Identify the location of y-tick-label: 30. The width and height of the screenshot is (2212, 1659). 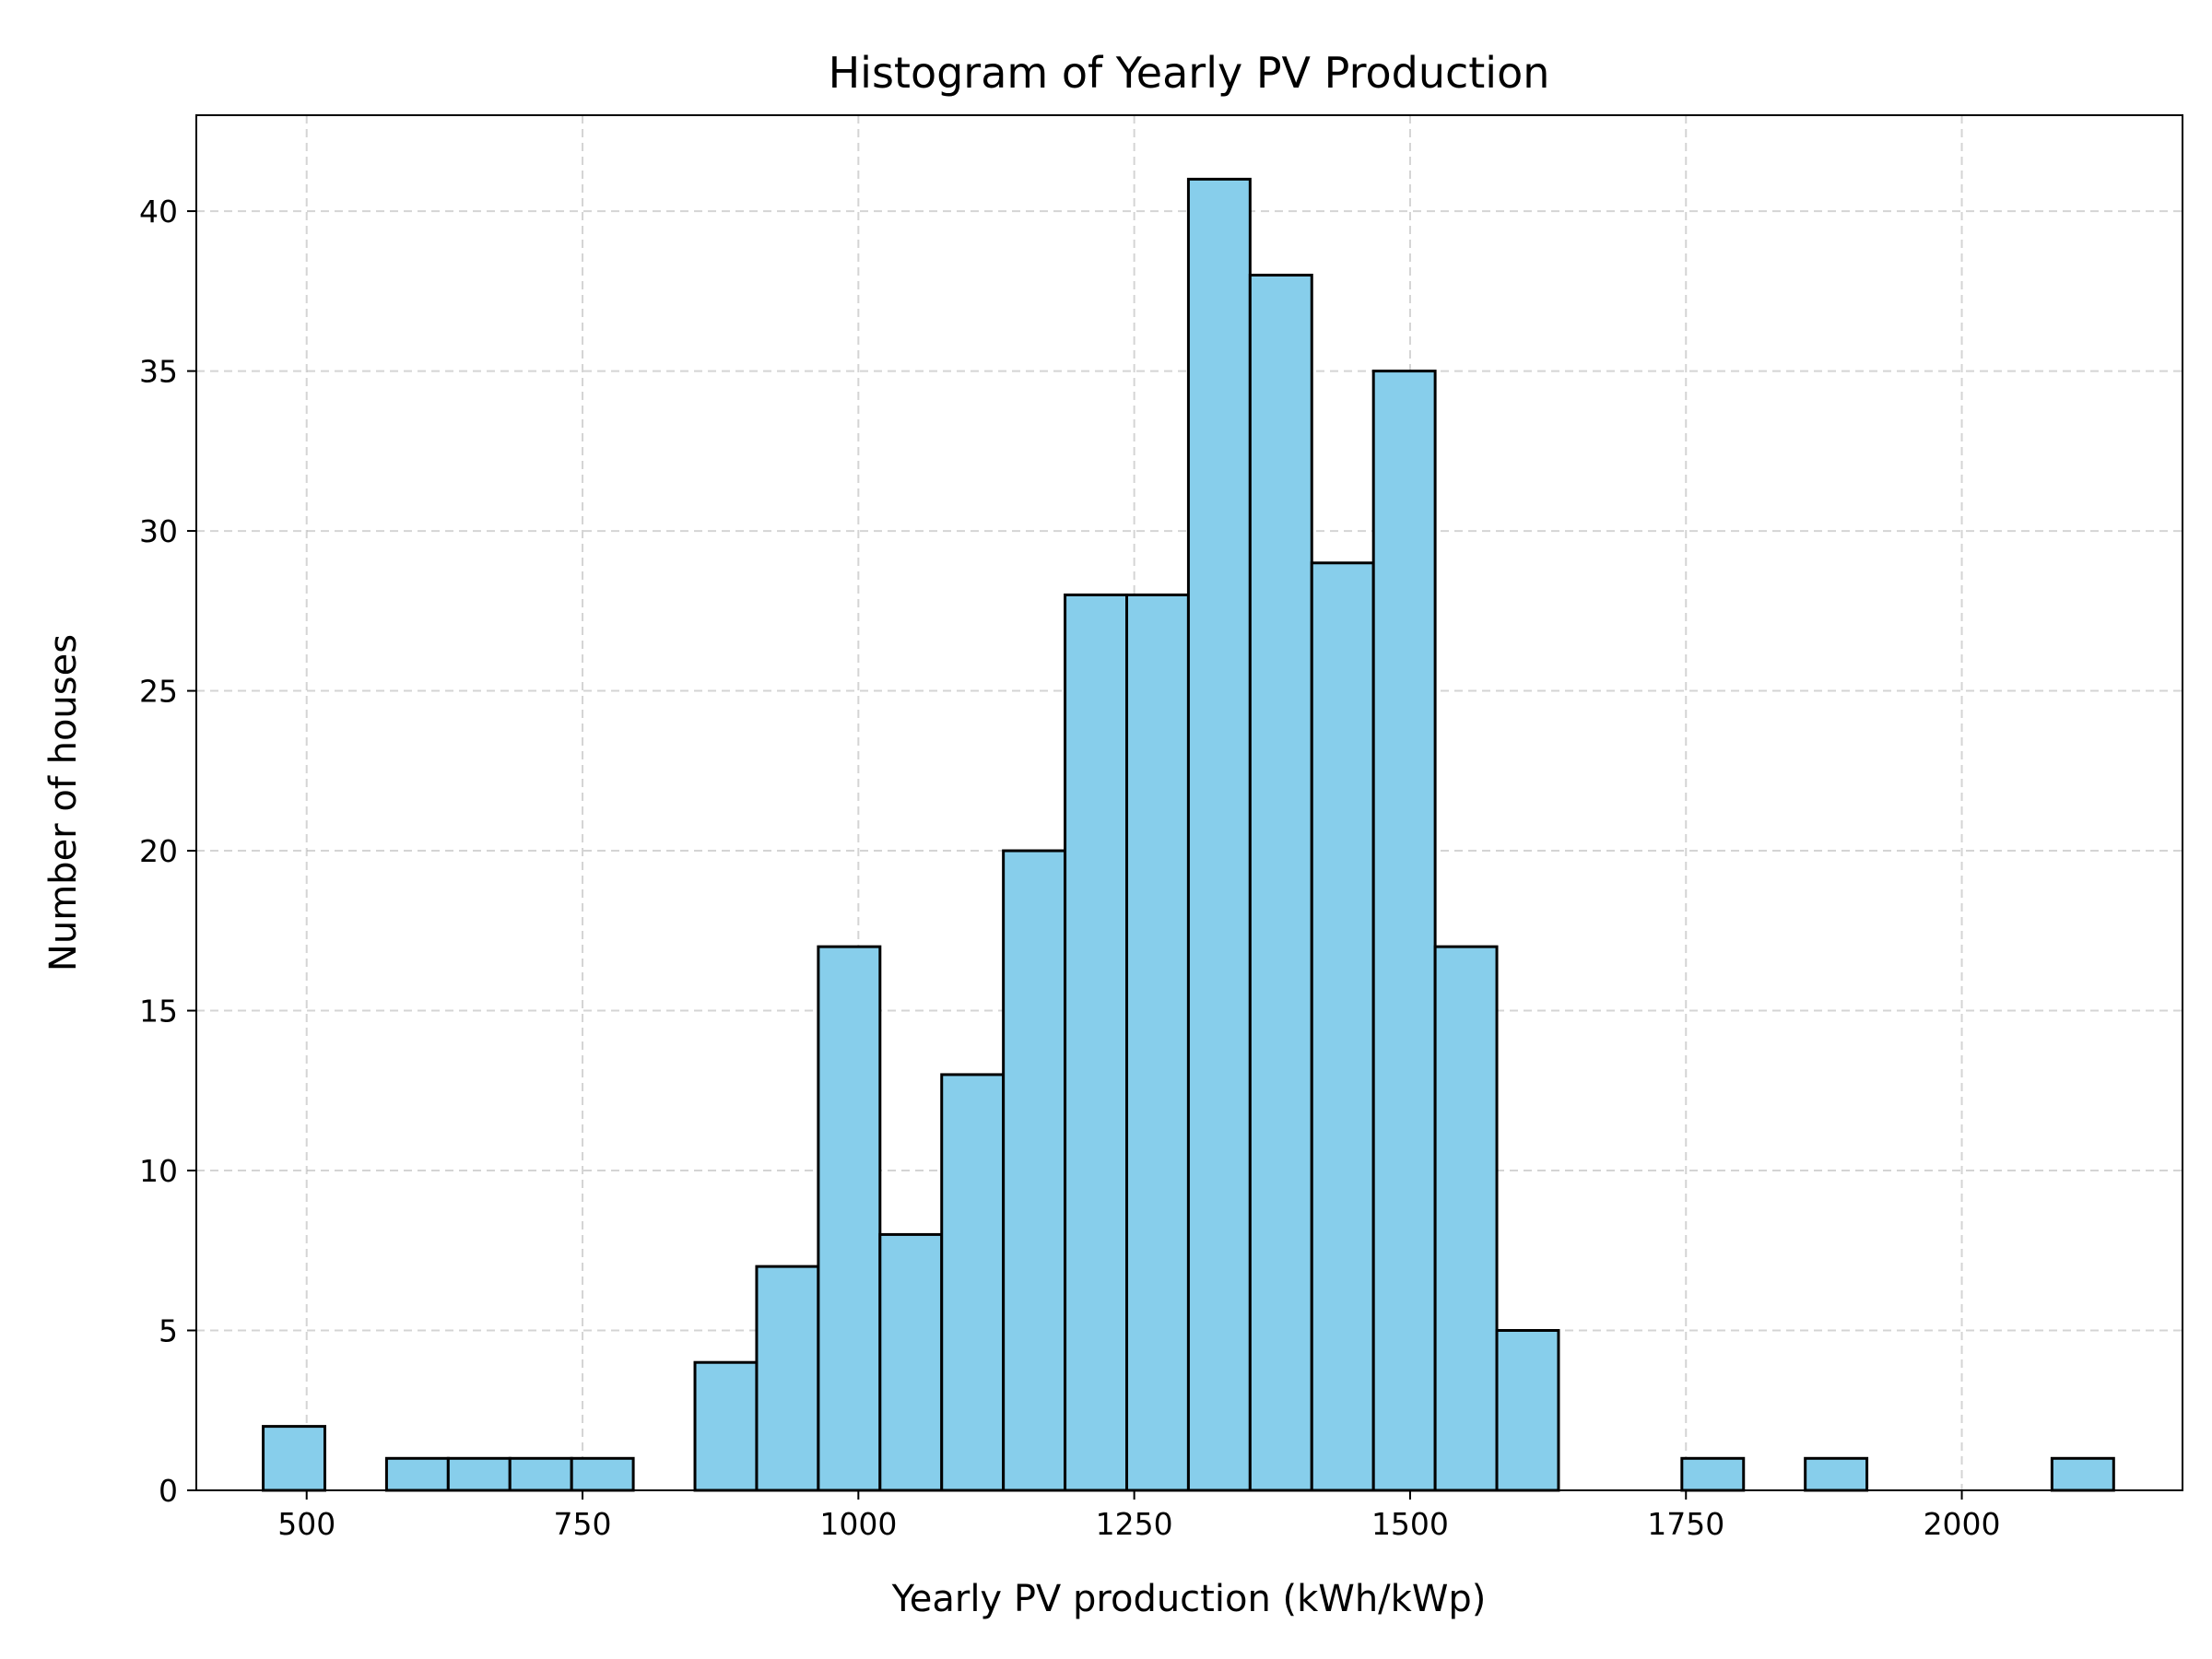
(158, 531).